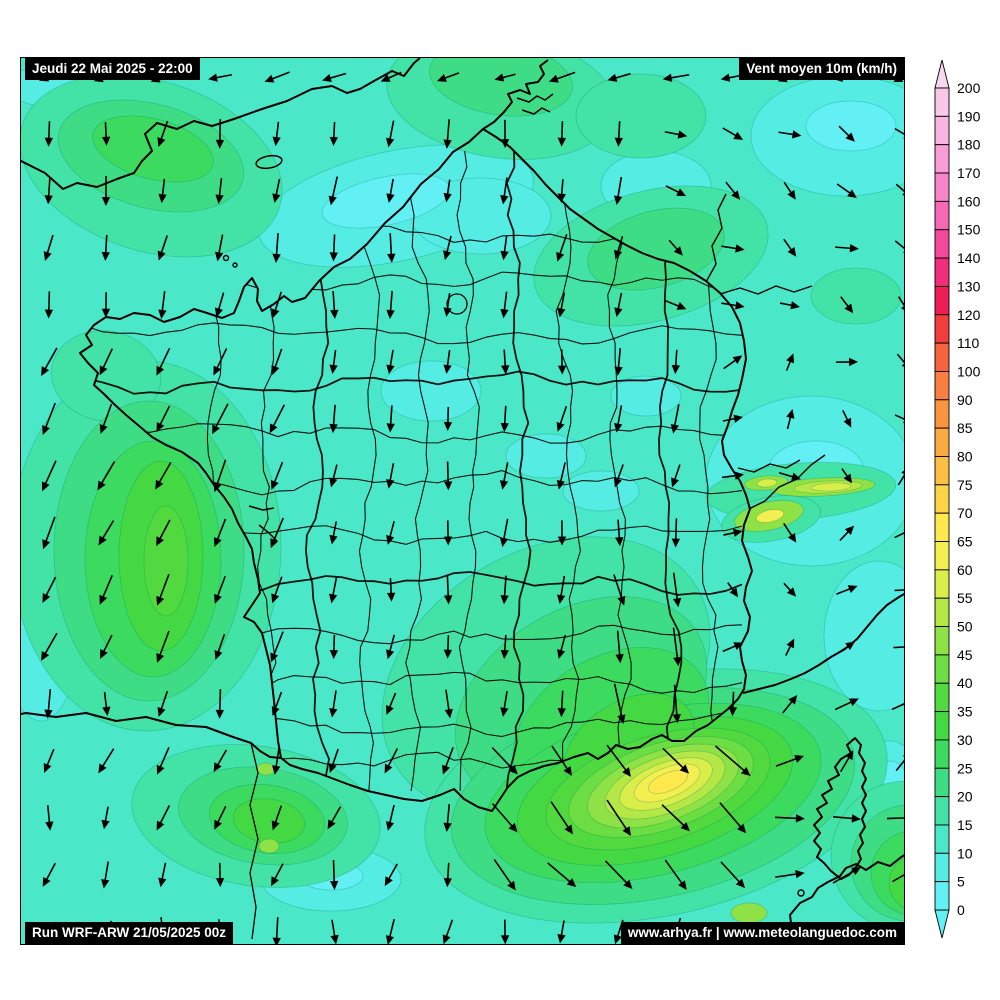  I want to click on colorbar-label: 140, so click(969, 258).